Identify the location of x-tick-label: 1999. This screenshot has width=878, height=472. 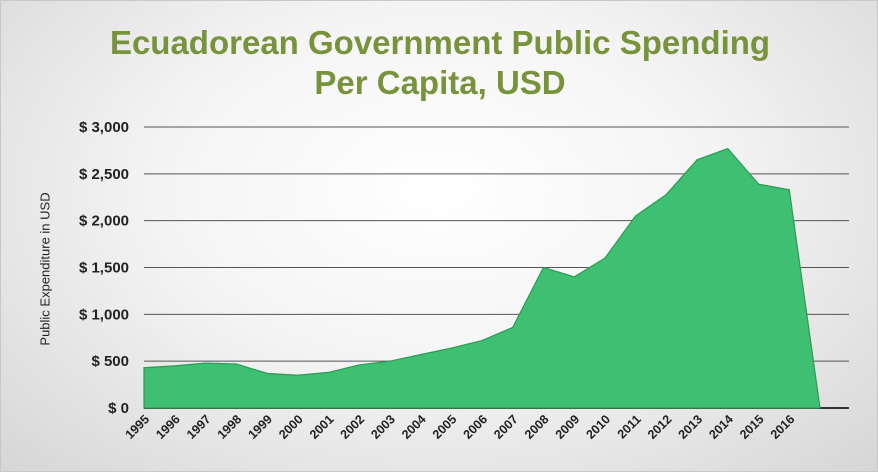
(260, 427).